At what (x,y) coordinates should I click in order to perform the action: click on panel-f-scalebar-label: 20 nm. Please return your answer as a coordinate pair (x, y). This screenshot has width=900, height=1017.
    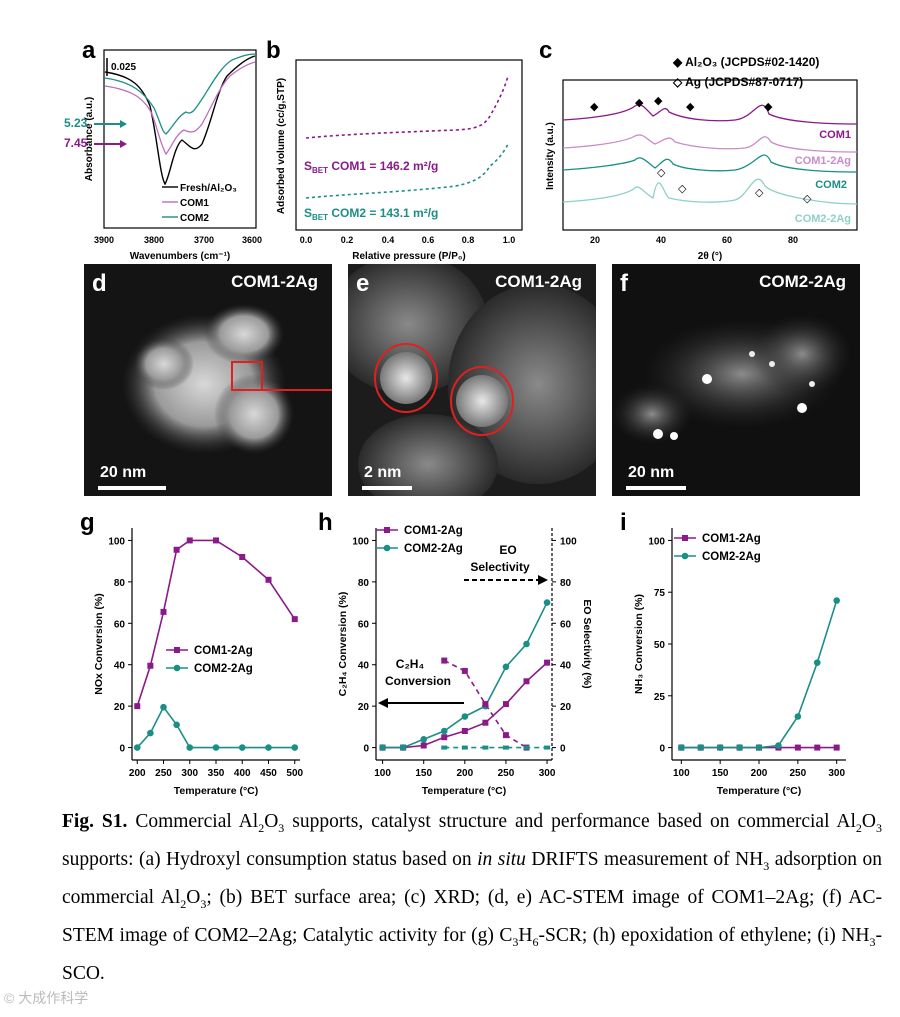
    Looking at the image, I should click on (651, 472).